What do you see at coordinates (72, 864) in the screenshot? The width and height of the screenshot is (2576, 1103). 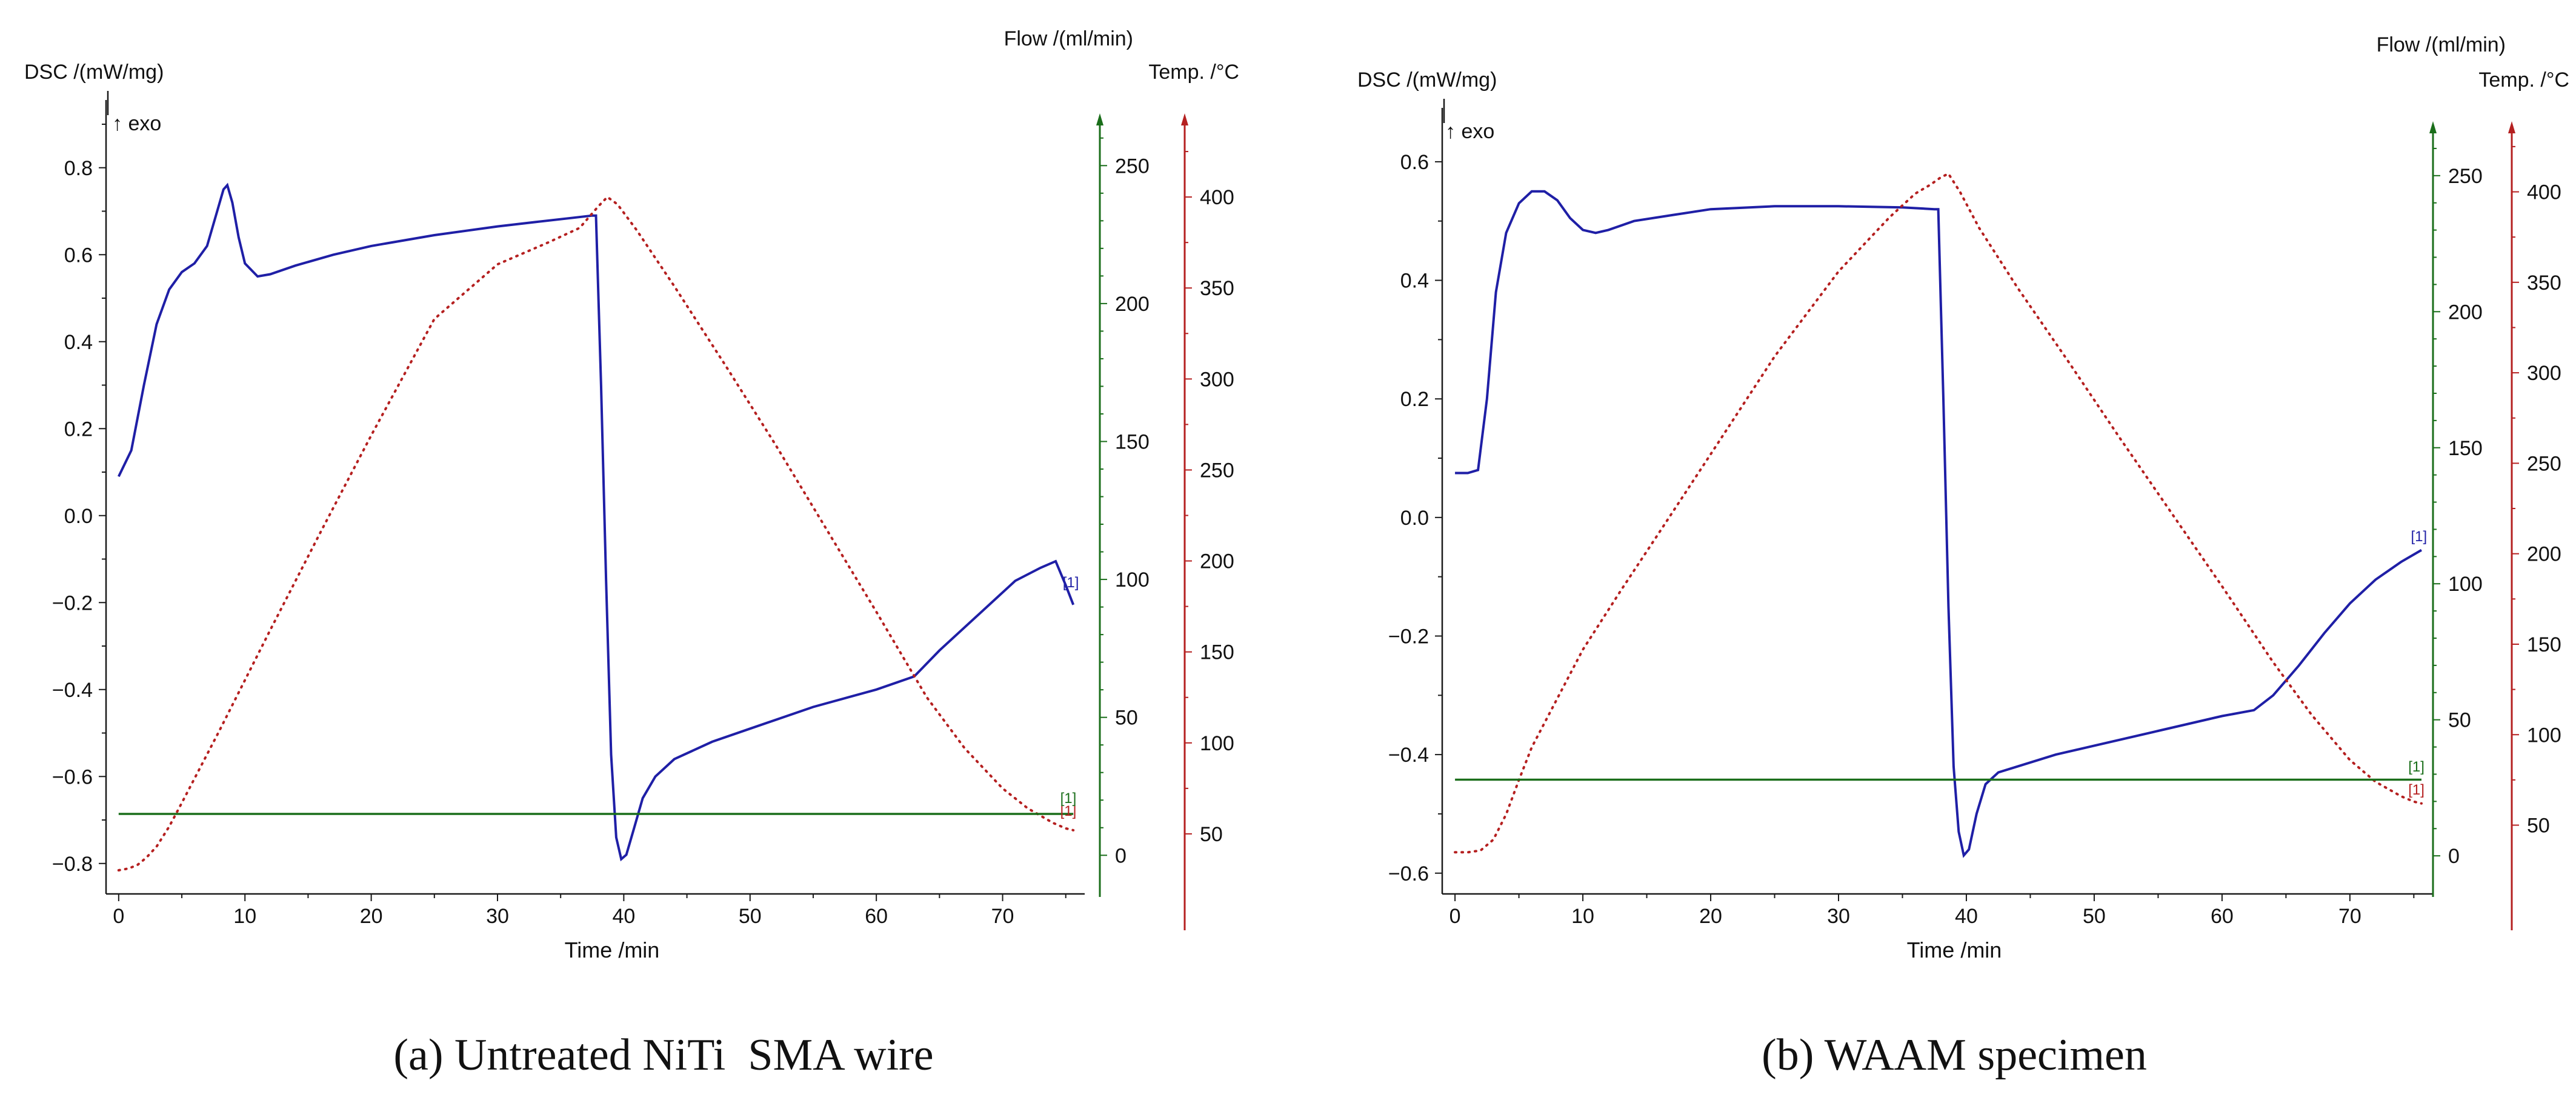 I see `dsc-tick-label: −0.8` at bounding box center [72, 864].